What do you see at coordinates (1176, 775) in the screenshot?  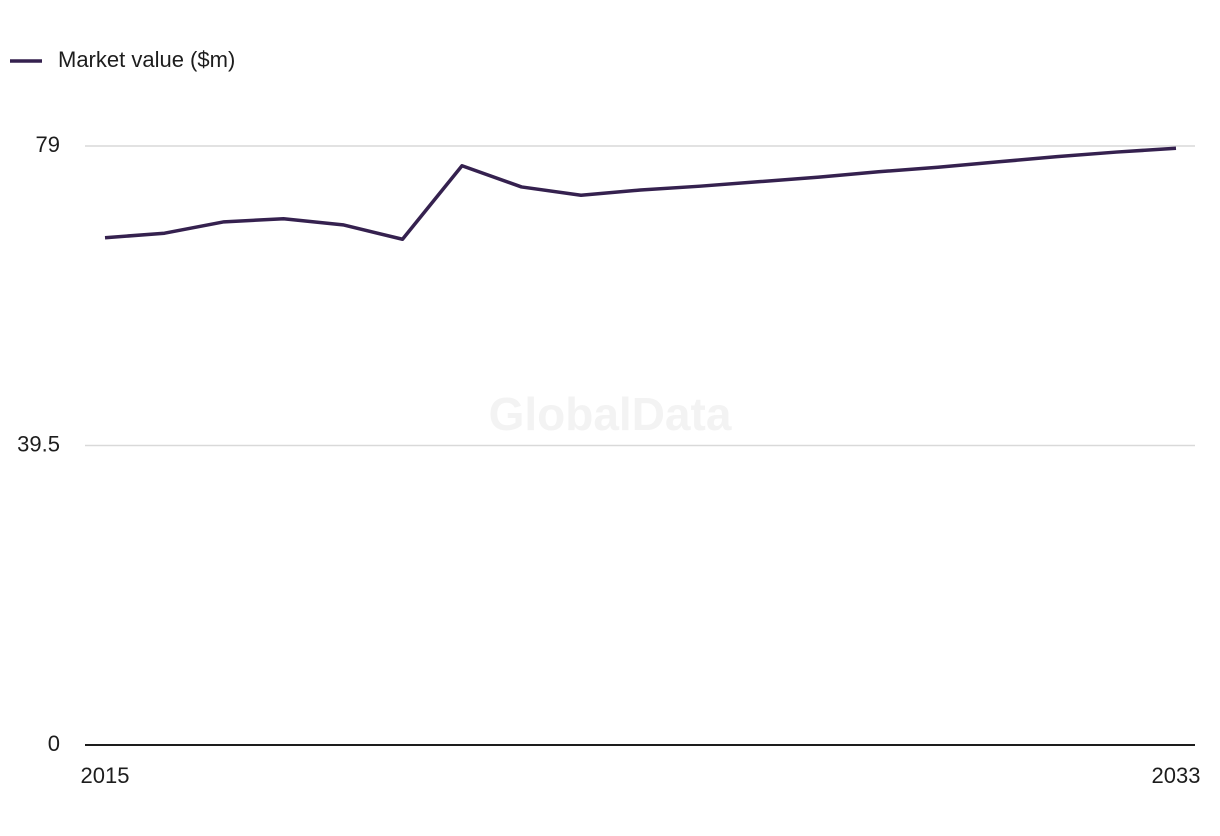 I see `x-tick-label: 2033` at bounding box center [1176, 775].